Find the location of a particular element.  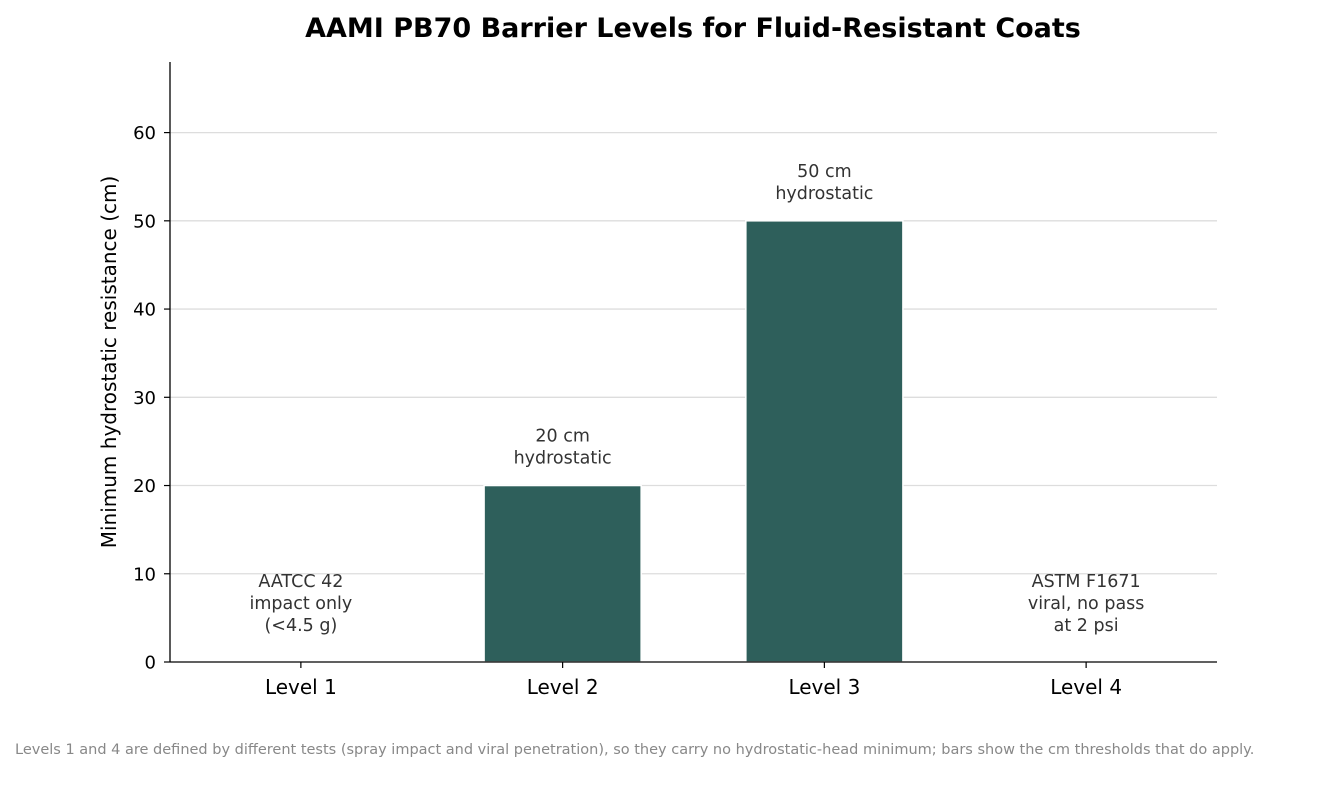

x-tick-label: Level 2 is located at coordinates (563, 687).